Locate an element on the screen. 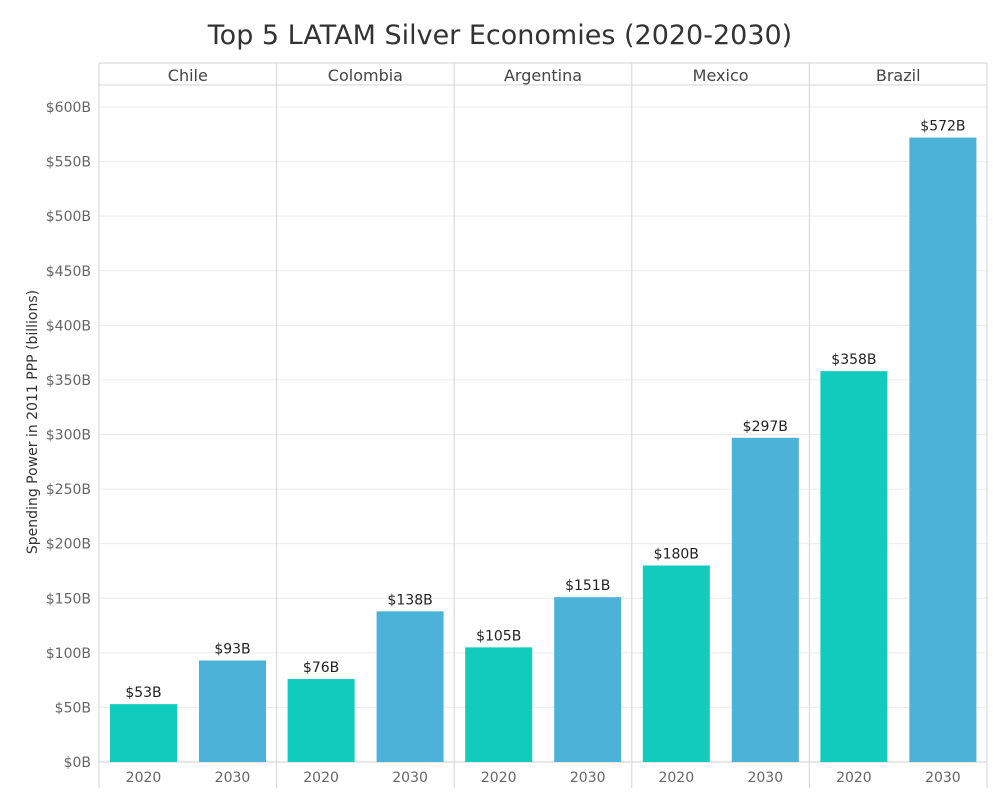 This screenshot has width=1000, height=800. y-tick-label: $150B is located at coordinates (68, 599).